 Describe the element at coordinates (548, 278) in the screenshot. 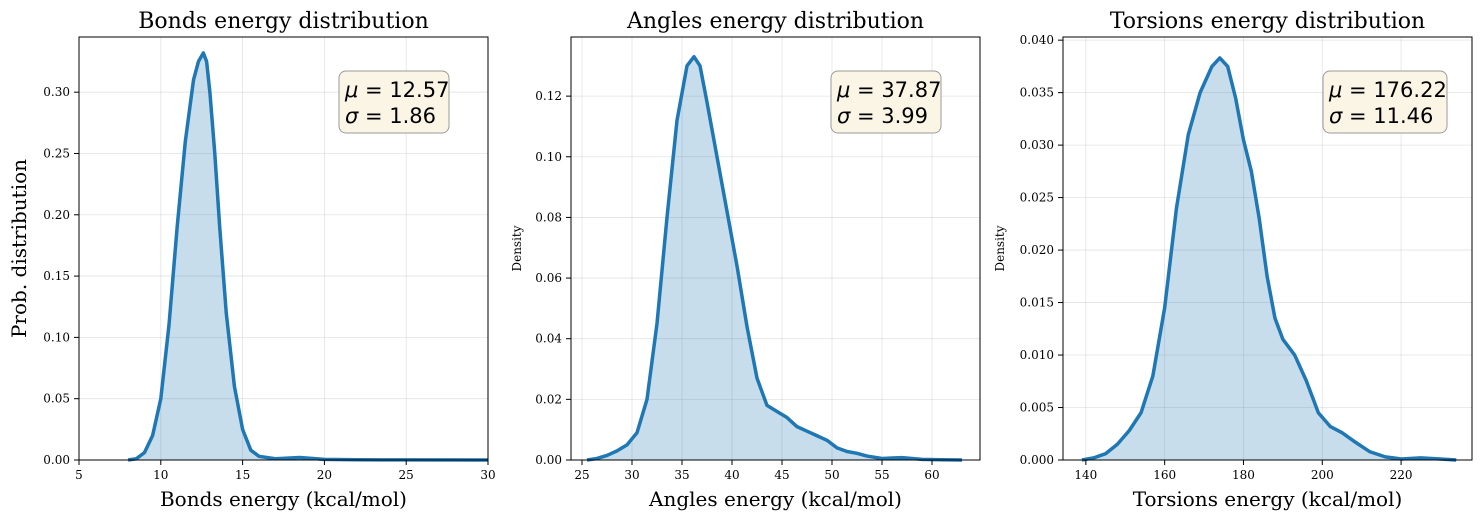

I see `y-tick-label: 0.06` at that location.